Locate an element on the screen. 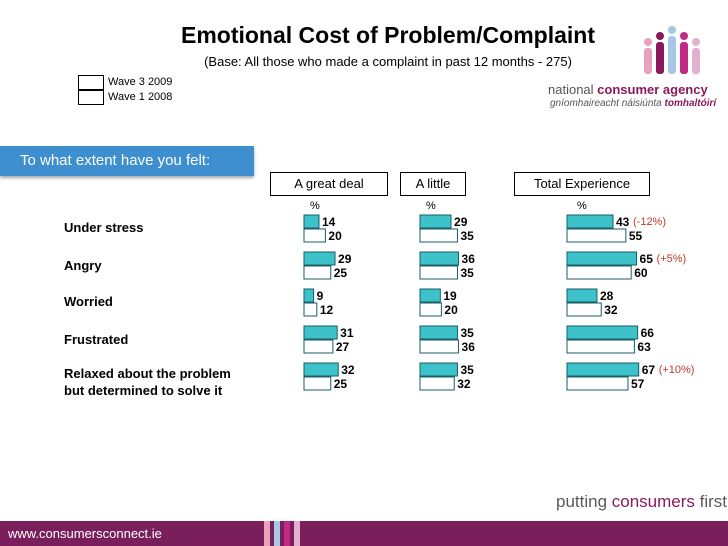 The image size is (728, 546). row-label-worried: Worried is located at coordinates (88, 301).